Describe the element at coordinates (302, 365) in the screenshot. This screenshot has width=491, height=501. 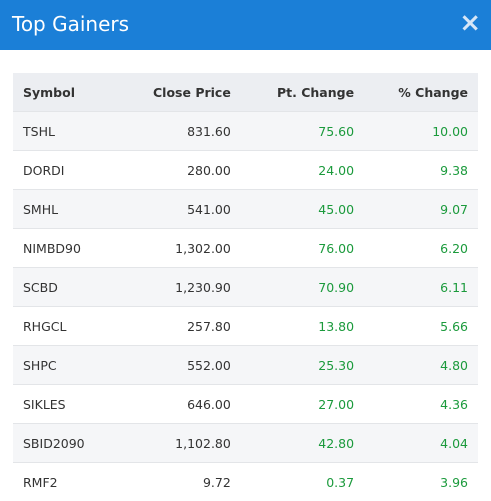
I see `value-cell: 25.30` at that location.